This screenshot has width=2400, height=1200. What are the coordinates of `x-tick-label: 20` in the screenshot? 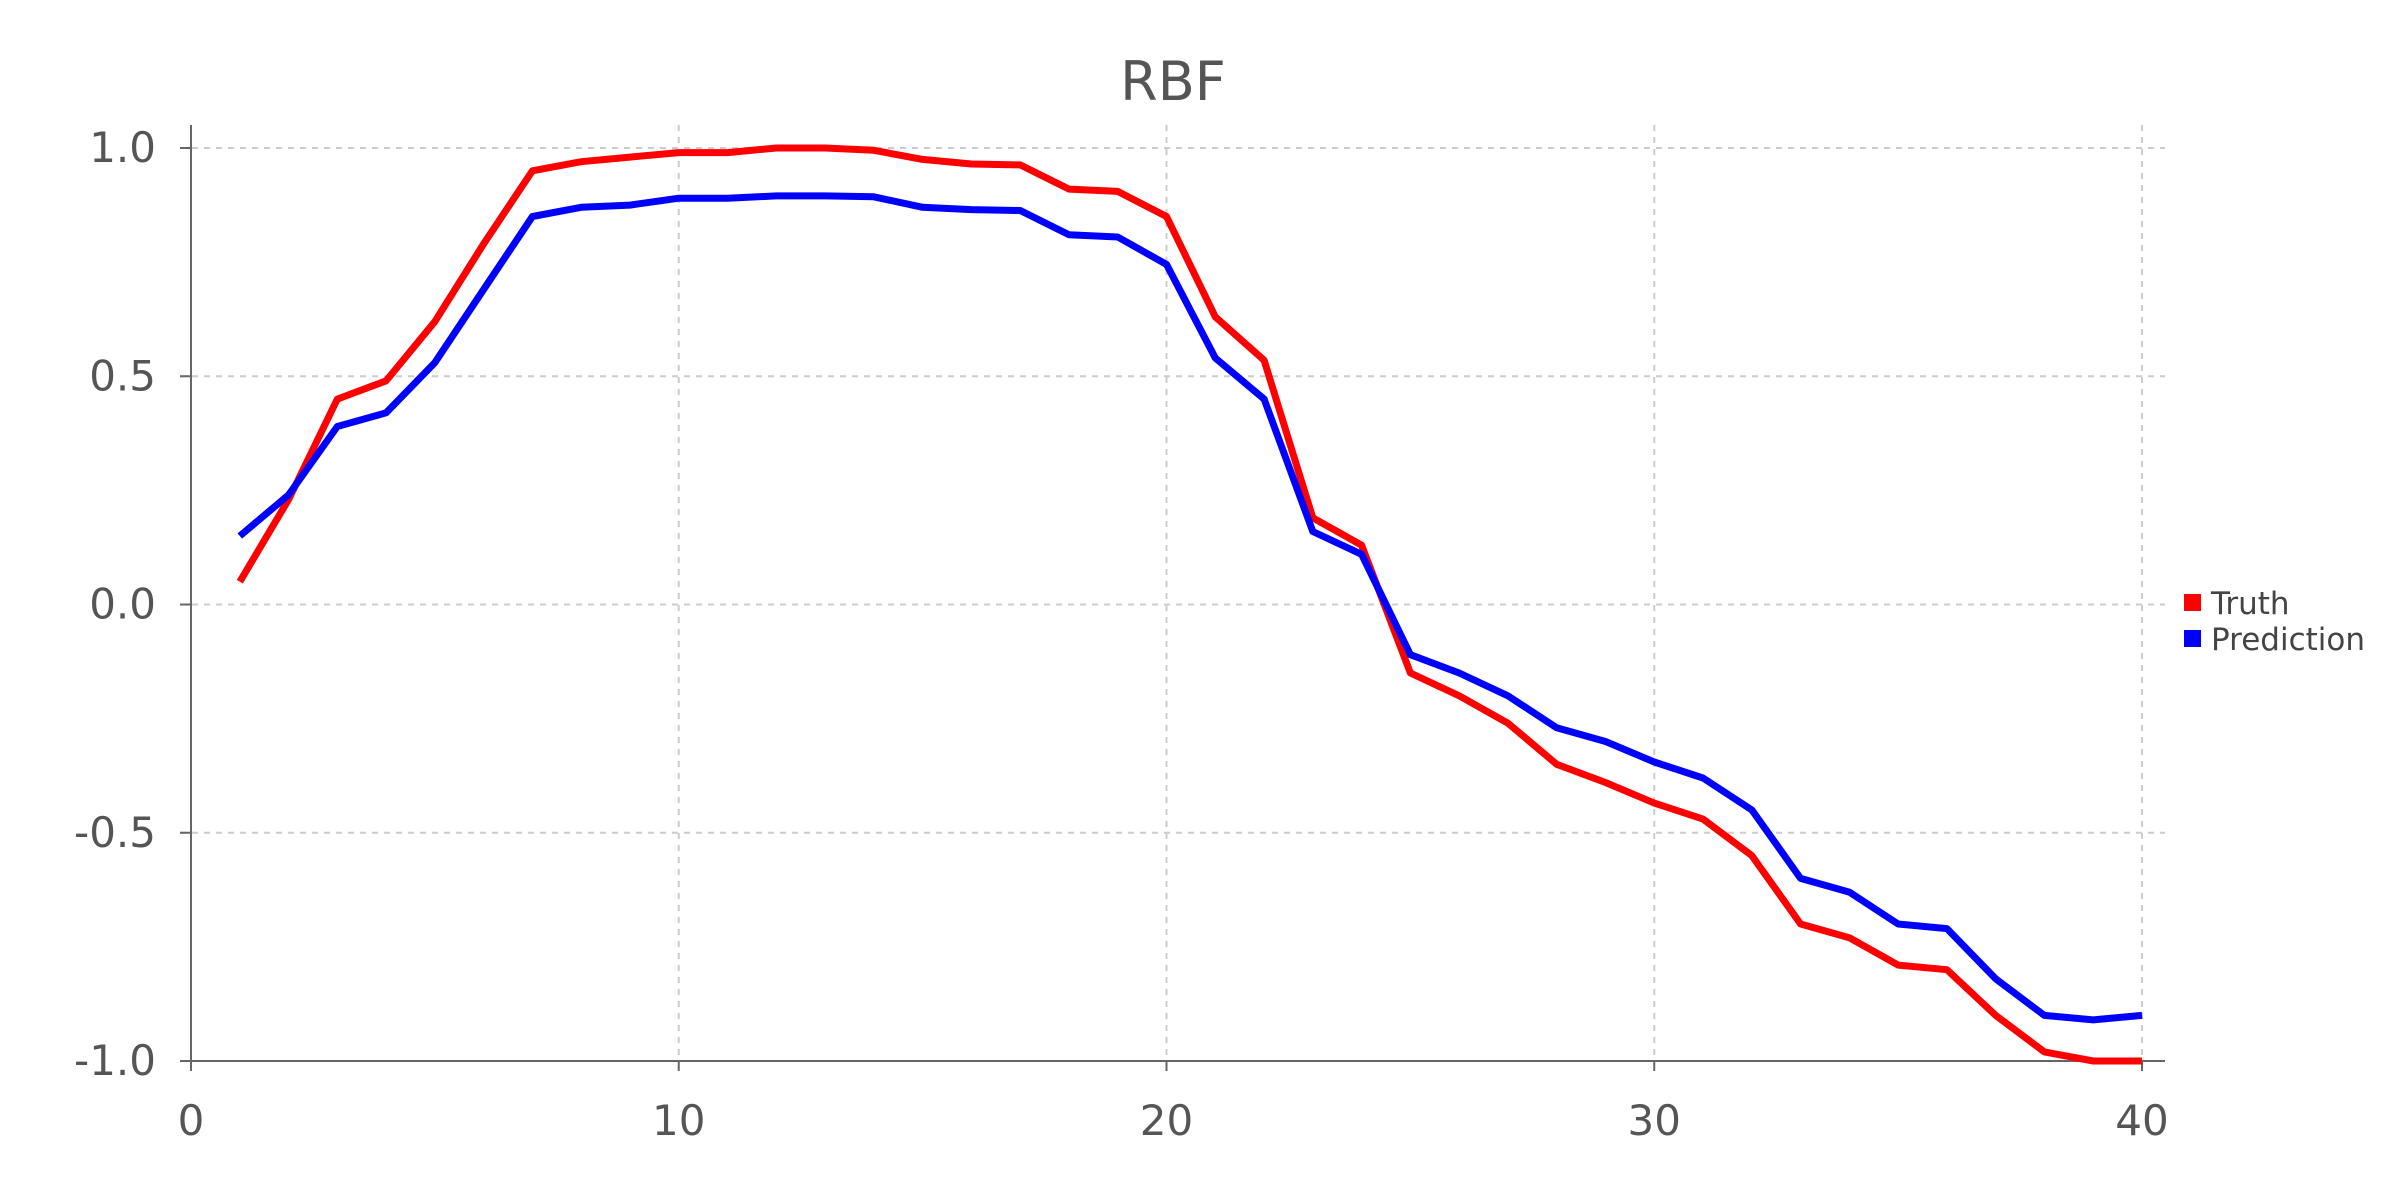 It's located at (1166, 1120).